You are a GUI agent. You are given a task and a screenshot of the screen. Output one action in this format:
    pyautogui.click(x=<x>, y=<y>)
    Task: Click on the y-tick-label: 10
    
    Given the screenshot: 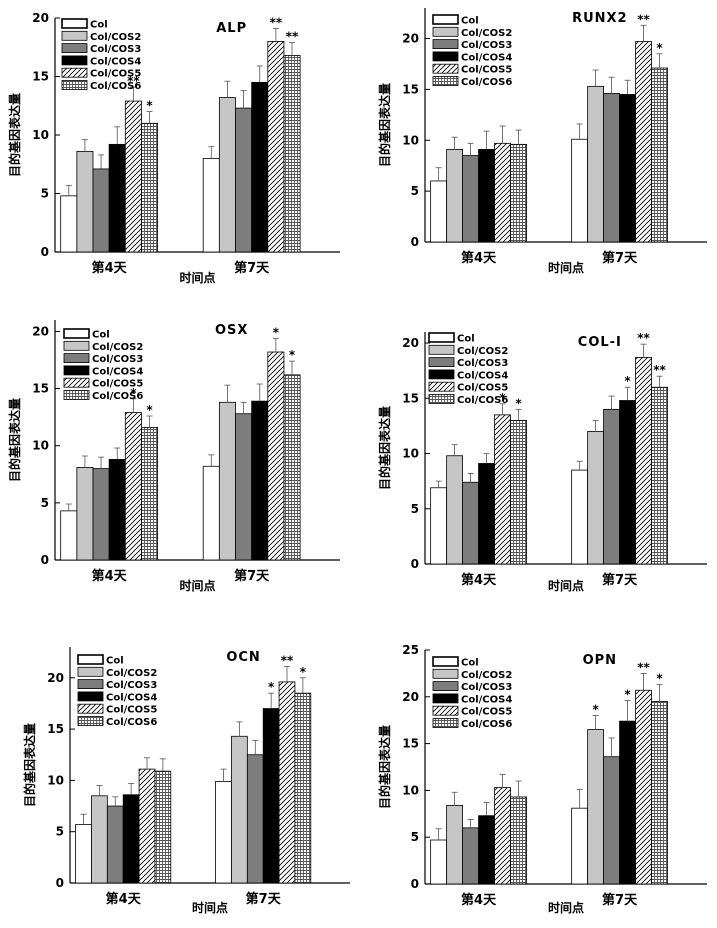 What is the action you would take?
    pyautogui.click(x=40, y=135)
    